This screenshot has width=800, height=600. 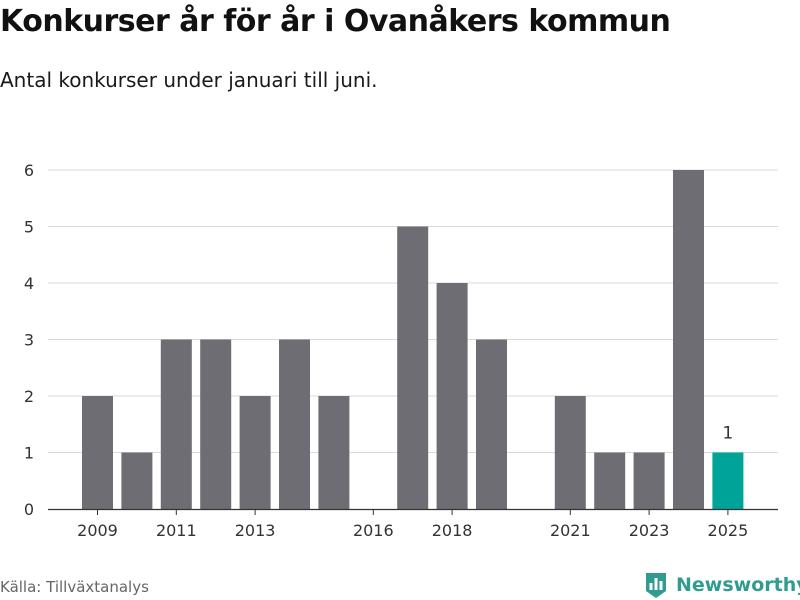 What do you see at coordinates (656, 585) in the screenshot?
I see `chart-logo-icon` at bounding box center [656, 585].